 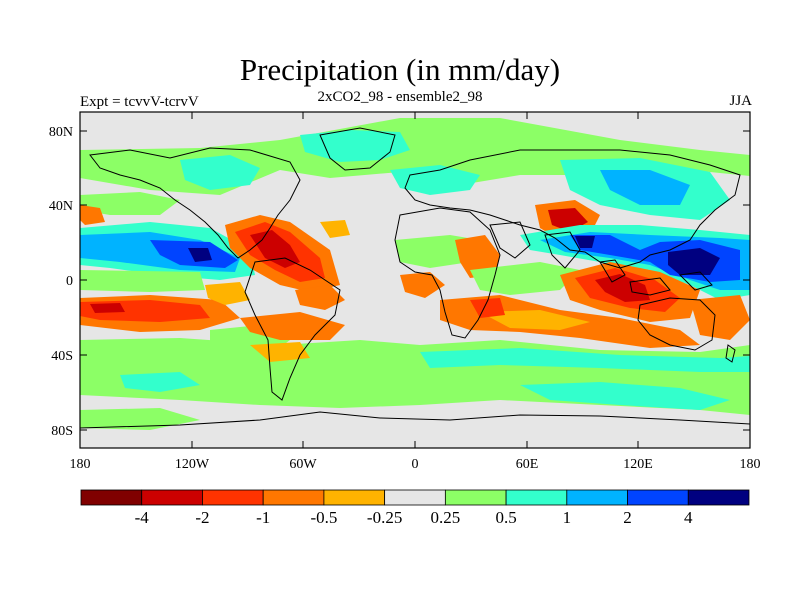 What do you see at coordinates (130, 203) in the screenshot?
I see `field-green-northpacific` at bounding box center [130, 203].